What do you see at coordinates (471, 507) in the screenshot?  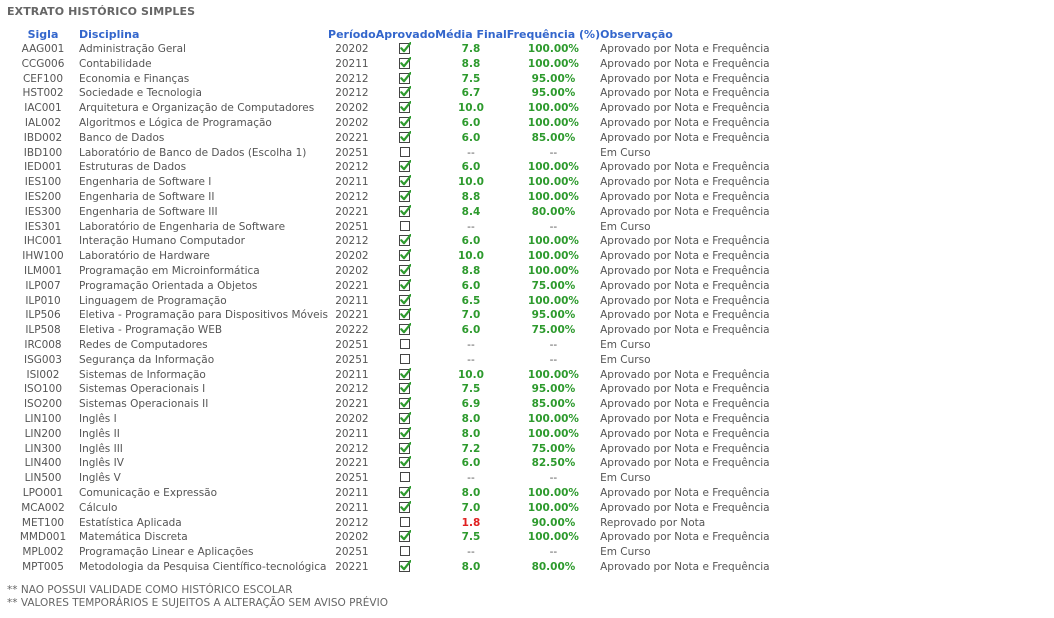 I see `cell-media-final: 7.0` at bounding box center [471, 507].